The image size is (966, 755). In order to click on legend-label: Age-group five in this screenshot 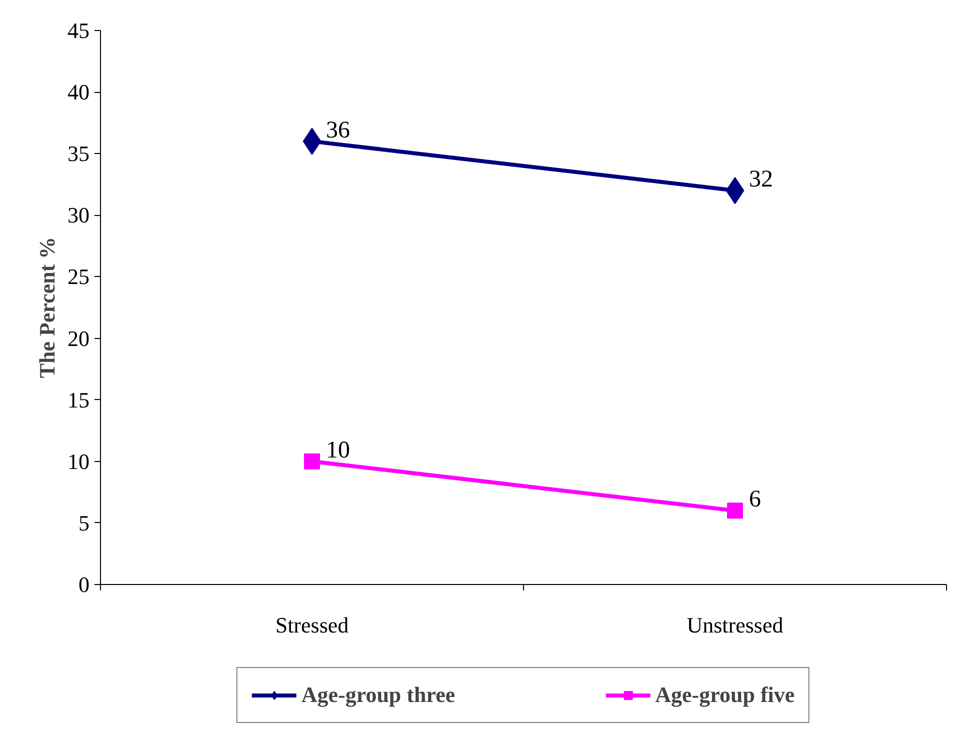, I will do `click(725, 695)`.